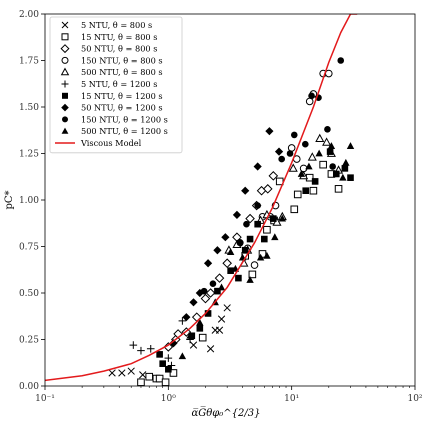  I want to click on x-tick-label: 10⁰, so click(168, 399).